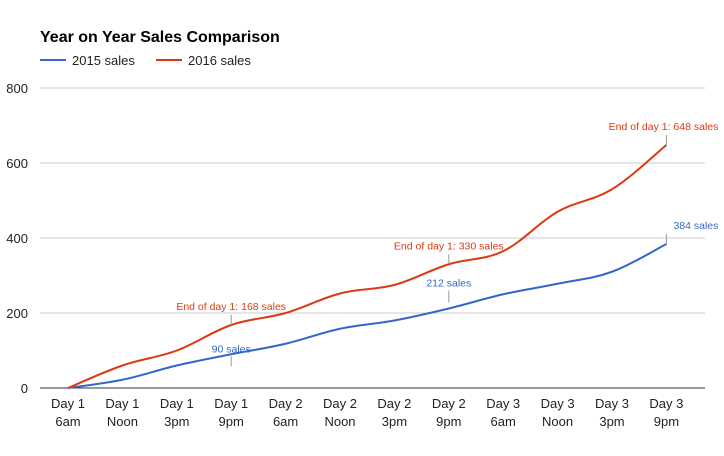 The height and width of the screenshot is (456, 724). Describe the element at coordinates (231, 307) in the screenshot. I see `data-annotation: End of day 1: 168 sales` at that location.